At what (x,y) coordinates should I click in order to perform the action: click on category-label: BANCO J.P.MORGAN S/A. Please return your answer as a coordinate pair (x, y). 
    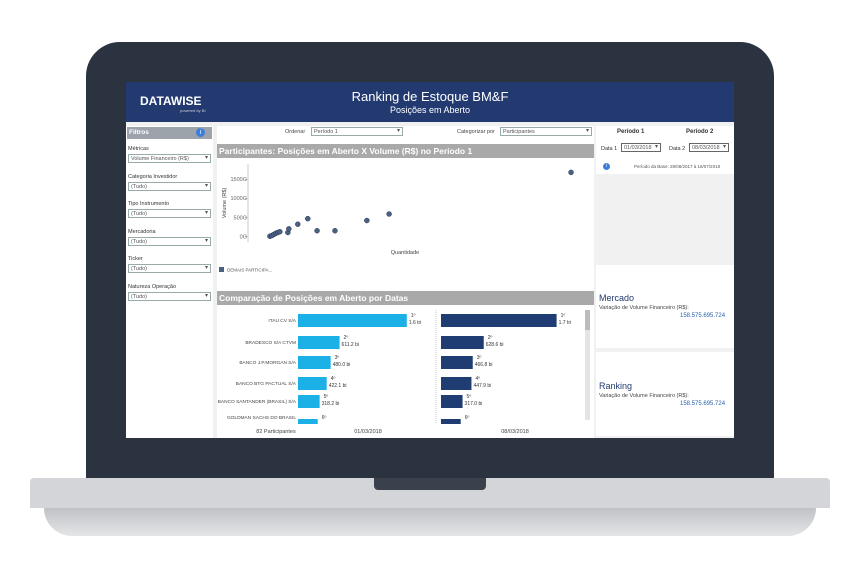
    Looking at the image, I should click on (267, 363).